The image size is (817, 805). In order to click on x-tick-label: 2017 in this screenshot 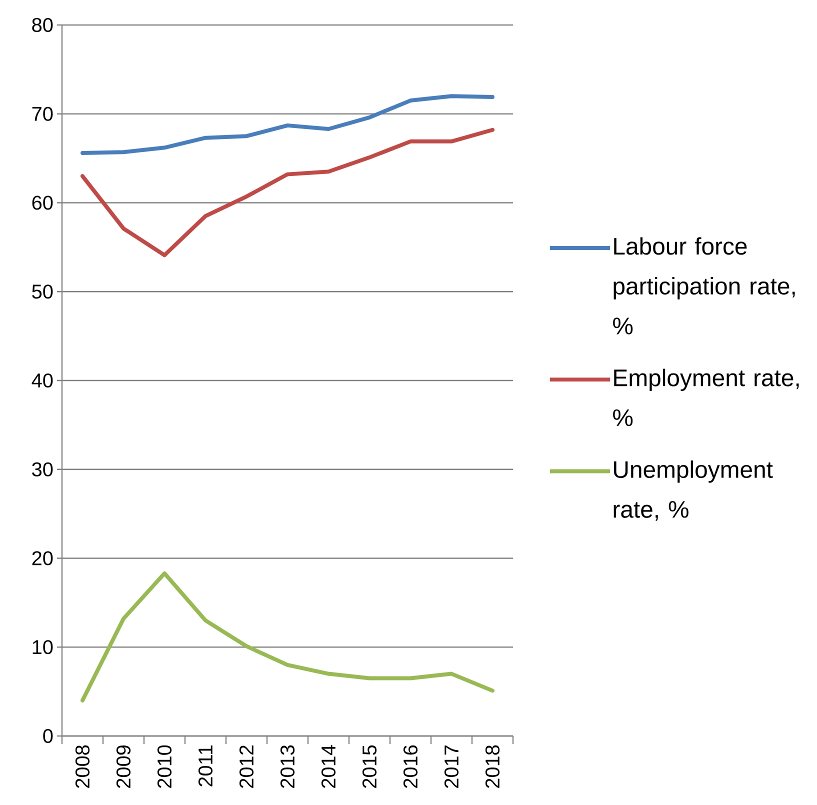, I will do `click(451, 767)`.